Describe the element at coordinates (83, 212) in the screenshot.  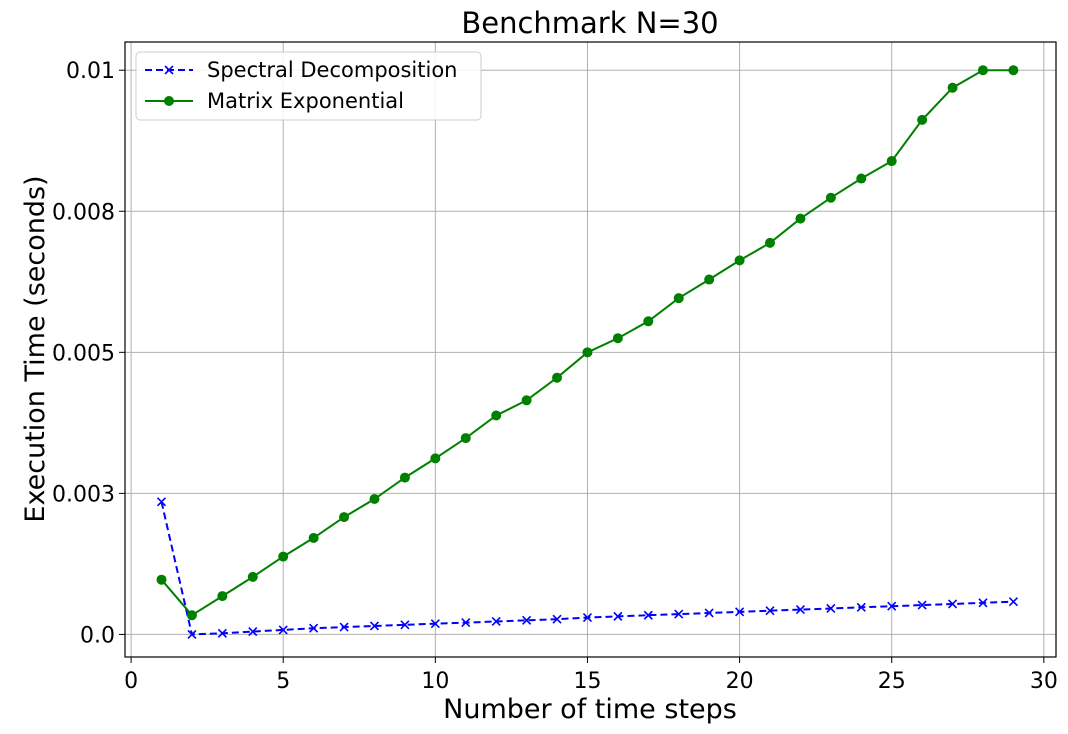
I see `y-tick-label: 0.008` at that location.